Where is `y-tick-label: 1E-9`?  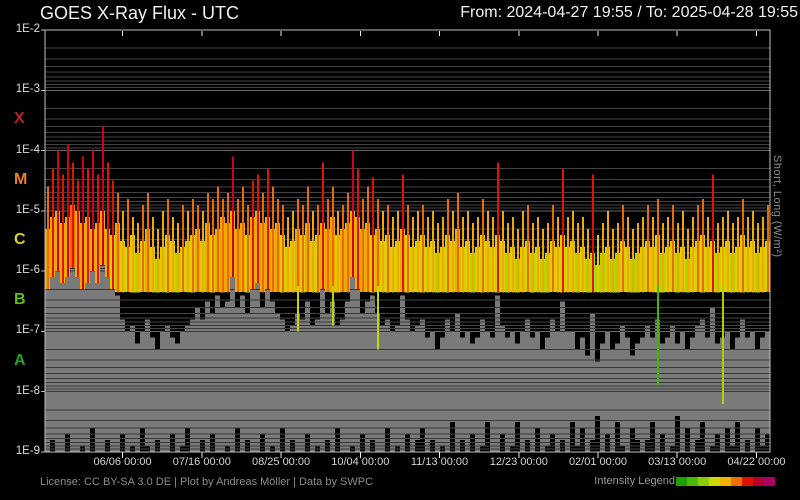
y-tick-label: 1E-9 is located at coordinates (27, 451).